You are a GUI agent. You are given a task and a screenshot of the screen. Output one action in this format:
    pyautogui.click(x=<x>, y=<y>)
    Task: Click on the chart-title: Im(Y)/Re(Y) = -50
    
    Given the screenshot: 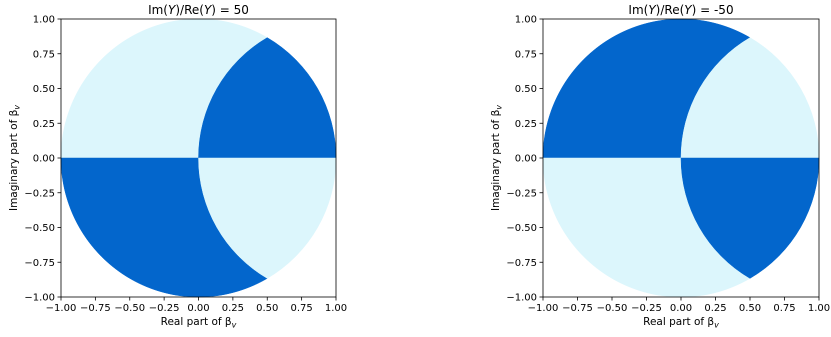 What is the action you would take?
    pyautogui.click(x=680, y=10)
    